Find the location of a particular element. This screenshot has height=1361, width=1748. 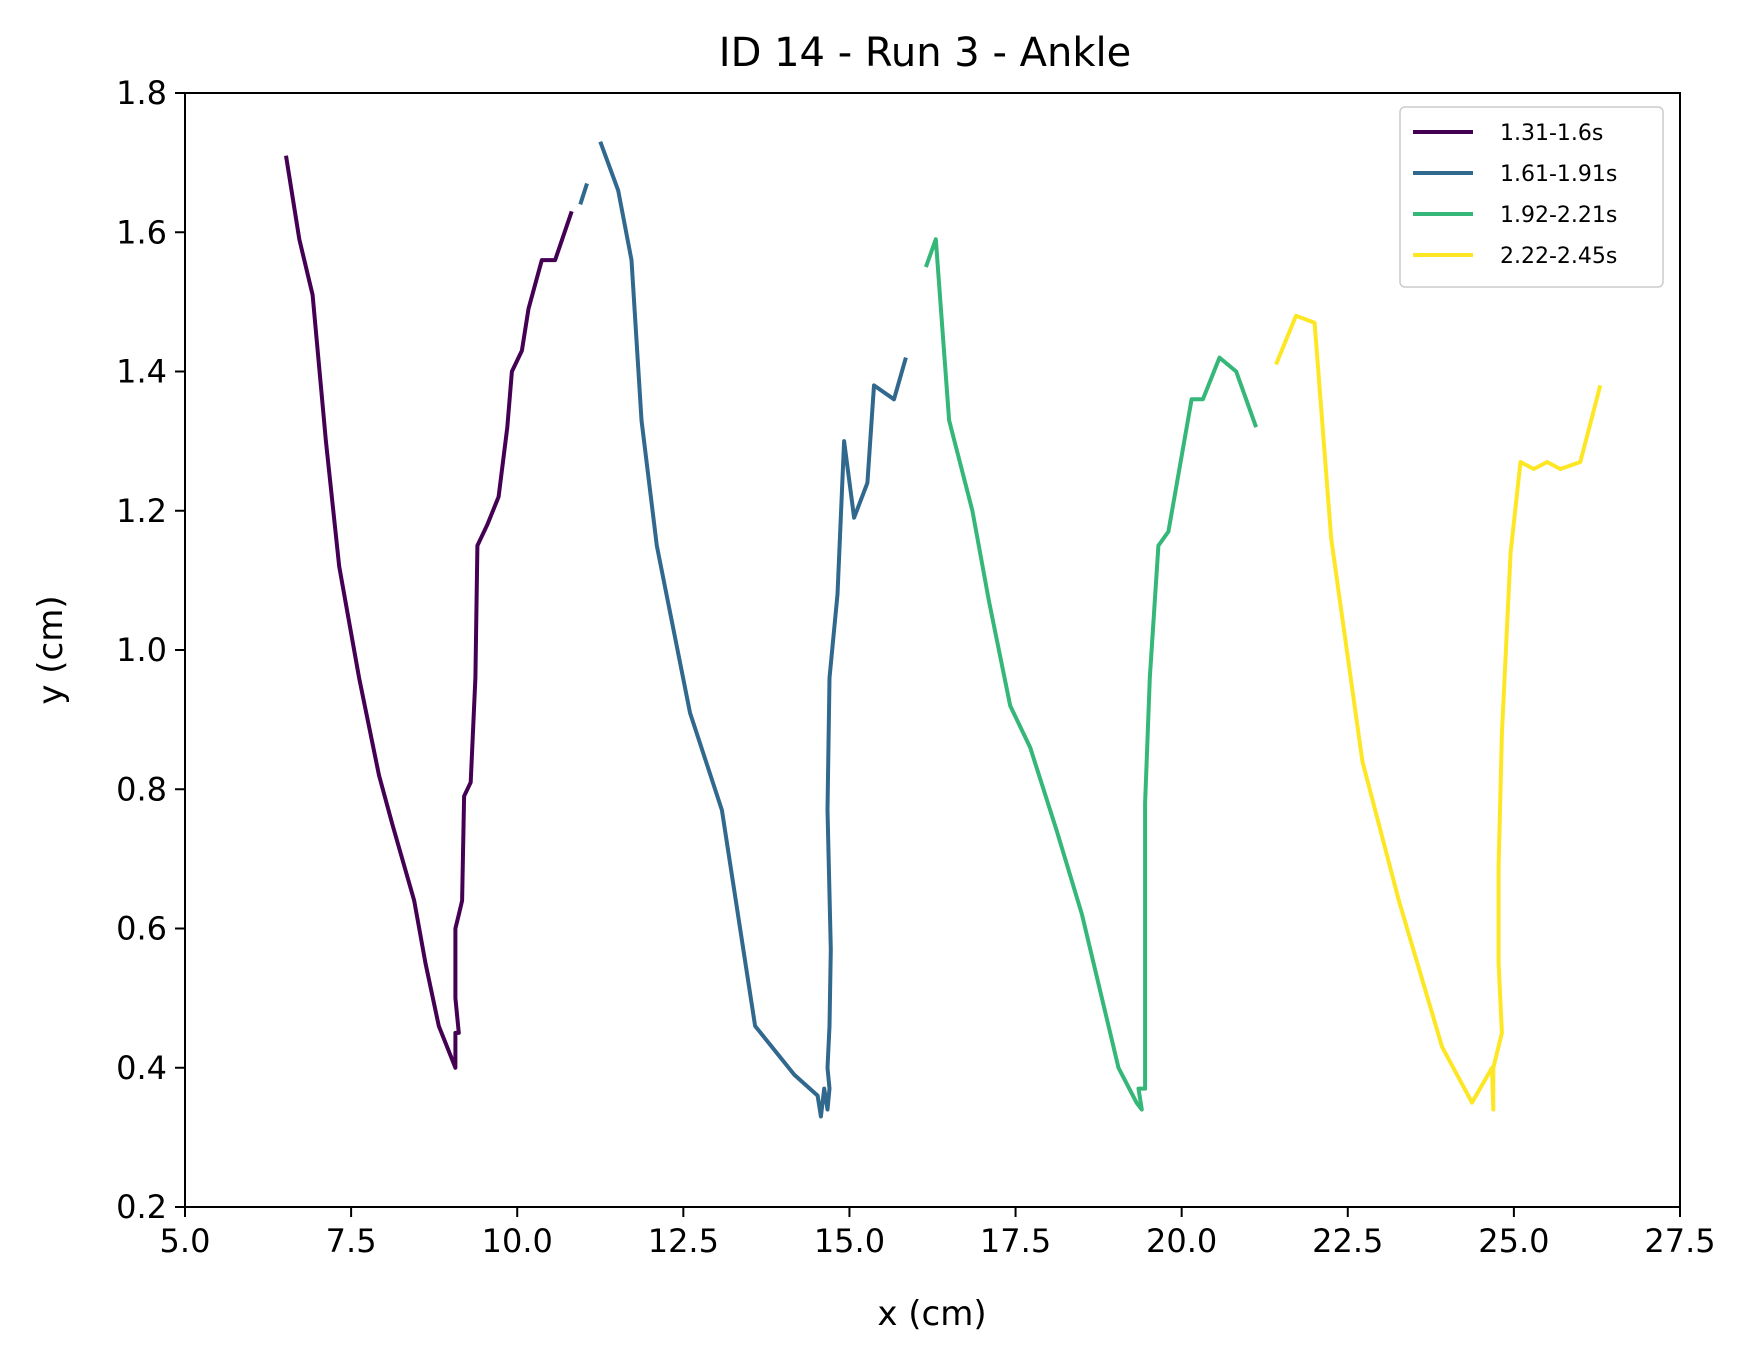

x-tick-label: 25.0 is located at coordinates (1513, 1241).